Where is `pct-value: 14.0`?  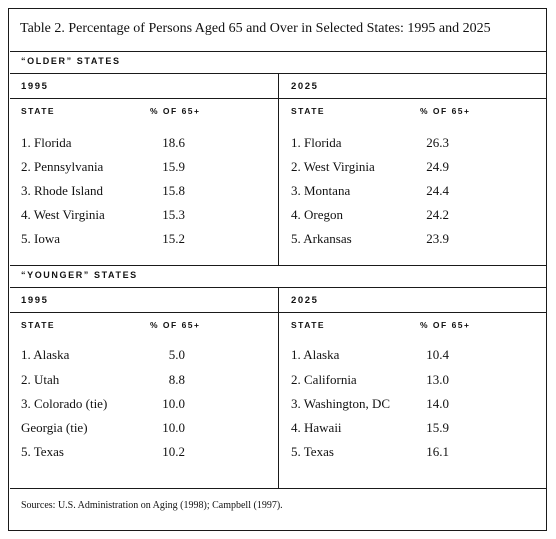
pct-value: 14.0 is located at coordinates (437, 403).